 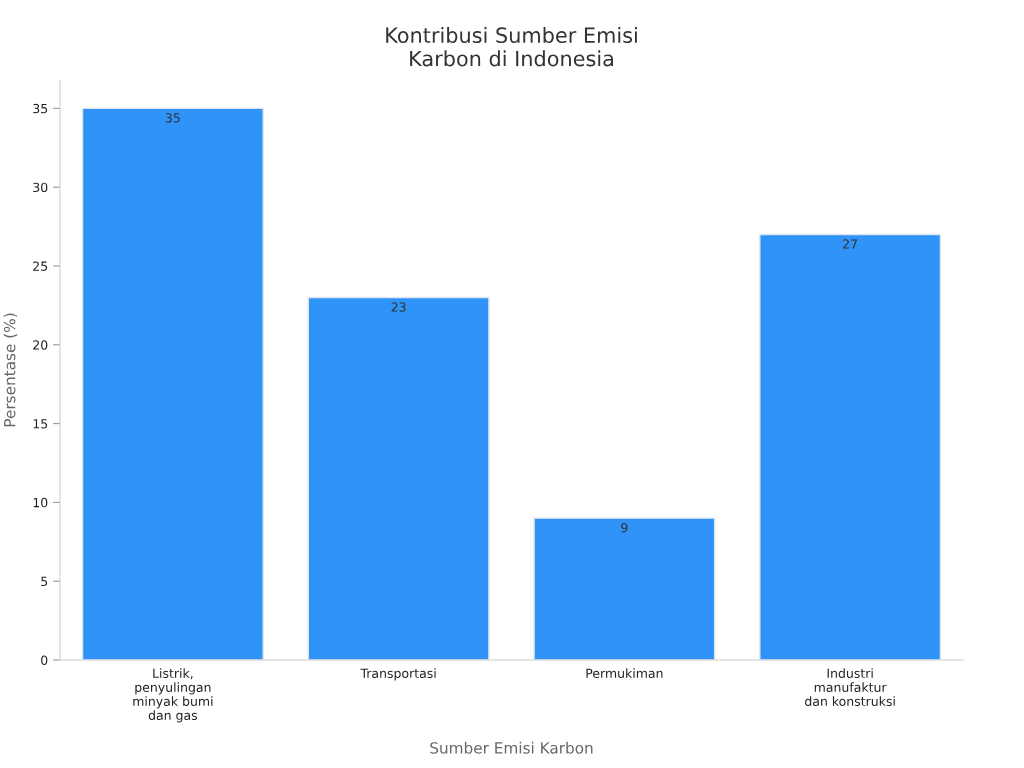 What do you see at coordinates (40, 266) in the screenshot?
I see `y-tick-label: 25` at bounding box center [40, 266].